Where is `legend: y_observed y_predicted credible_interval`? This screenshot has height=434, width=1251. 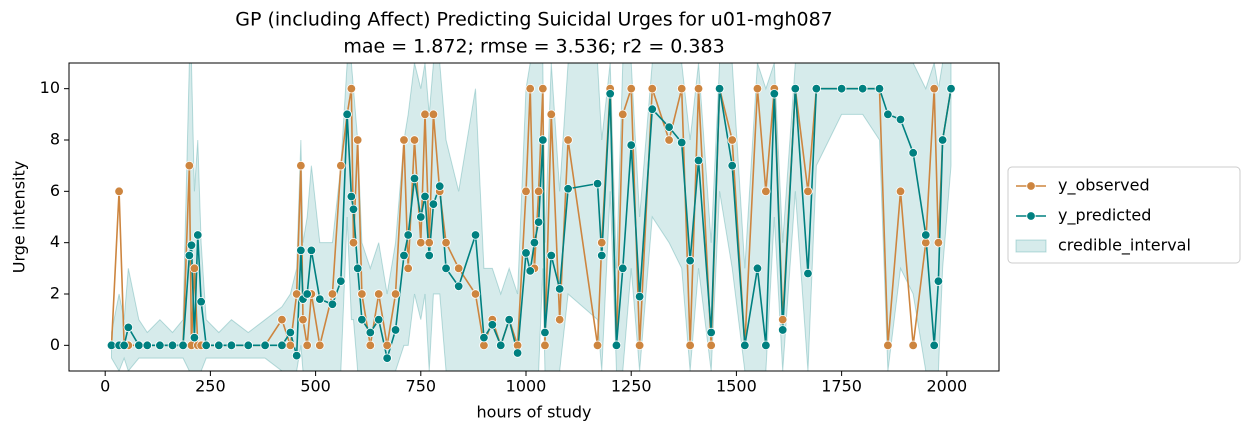
legend: y_observed y_predicted credible_interval is located at coordinates (1124, 215).